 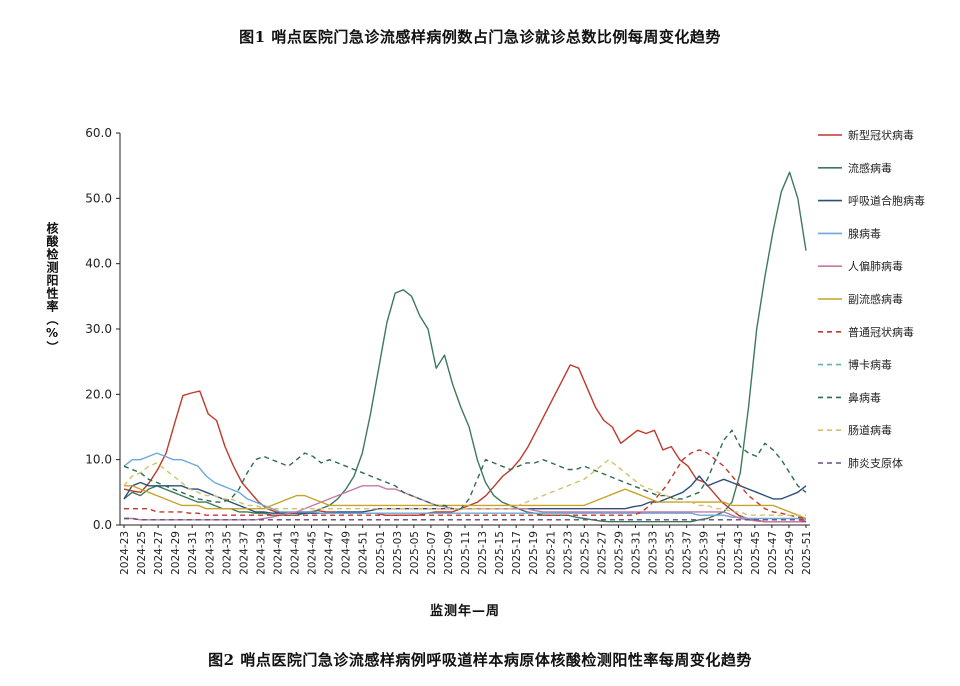 I want to click on y-tick-label: 20.0, so click(x=98, y=394).